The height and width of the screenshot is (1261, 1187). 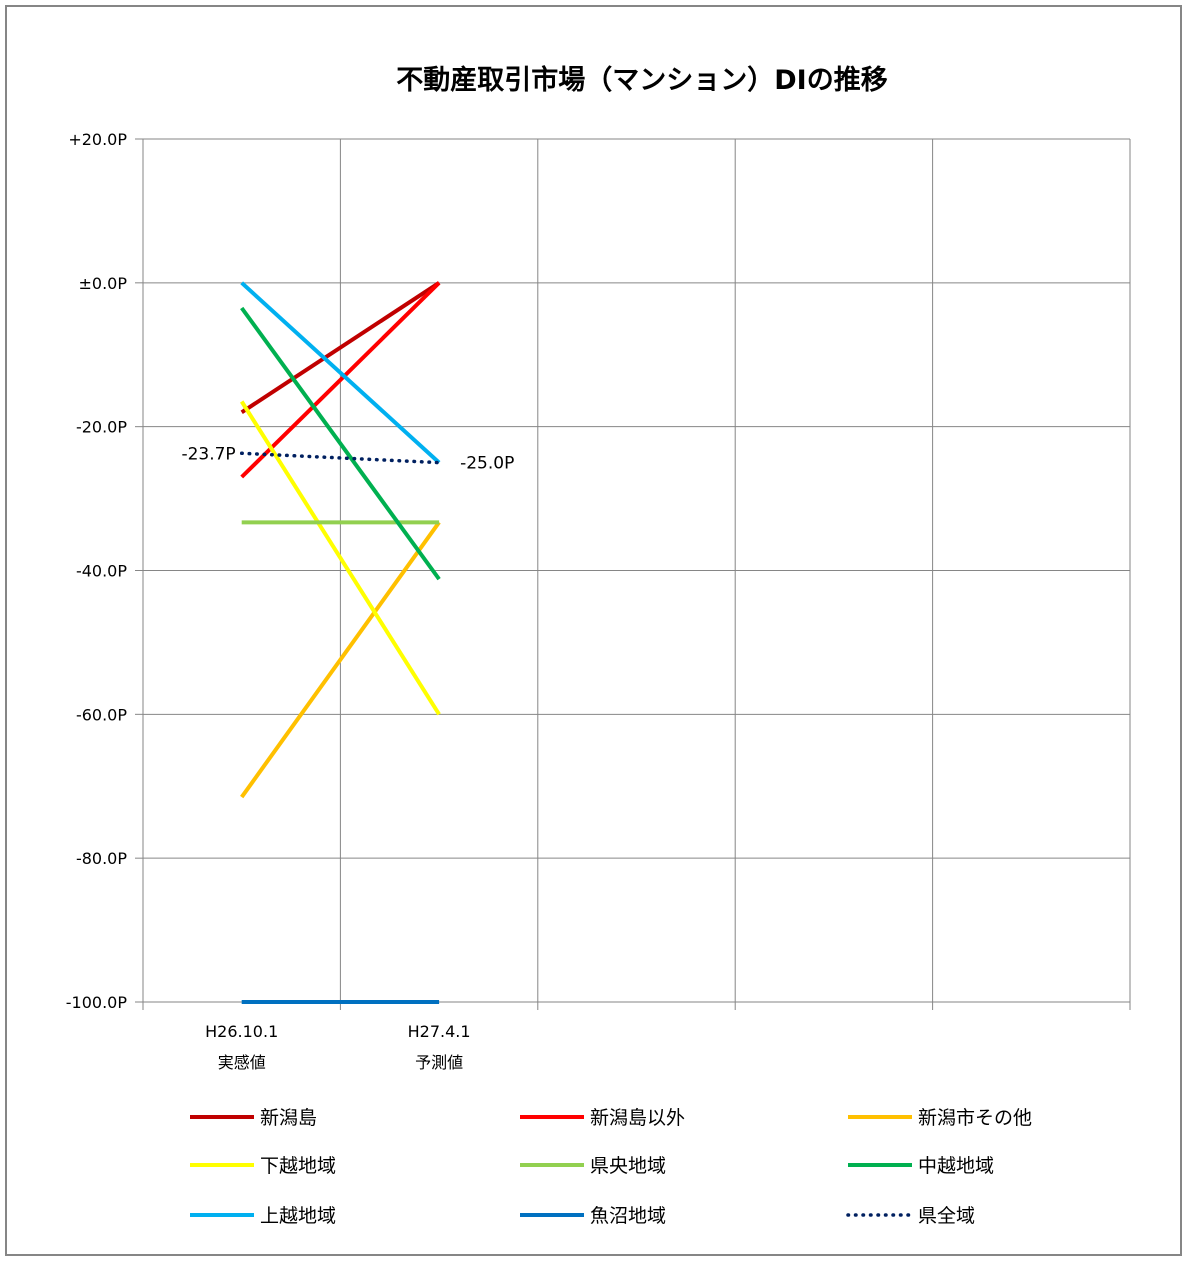 I want to click on legend-label: 新潟市その他, so click(x=975, y=1118).